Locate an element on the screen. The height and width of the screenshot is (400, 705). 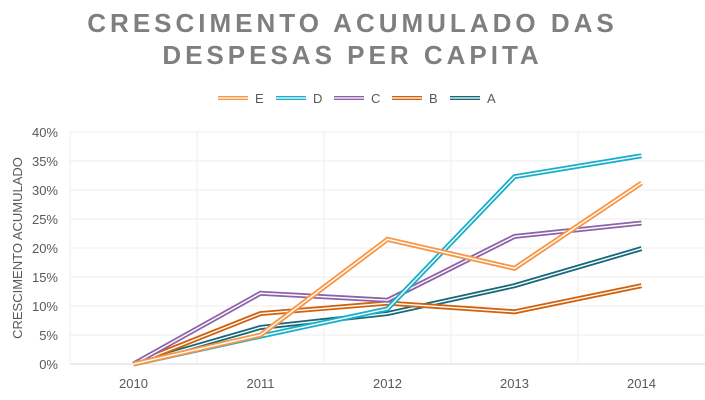
x-tick-label: 2013 is located at coordinates (514, 383).